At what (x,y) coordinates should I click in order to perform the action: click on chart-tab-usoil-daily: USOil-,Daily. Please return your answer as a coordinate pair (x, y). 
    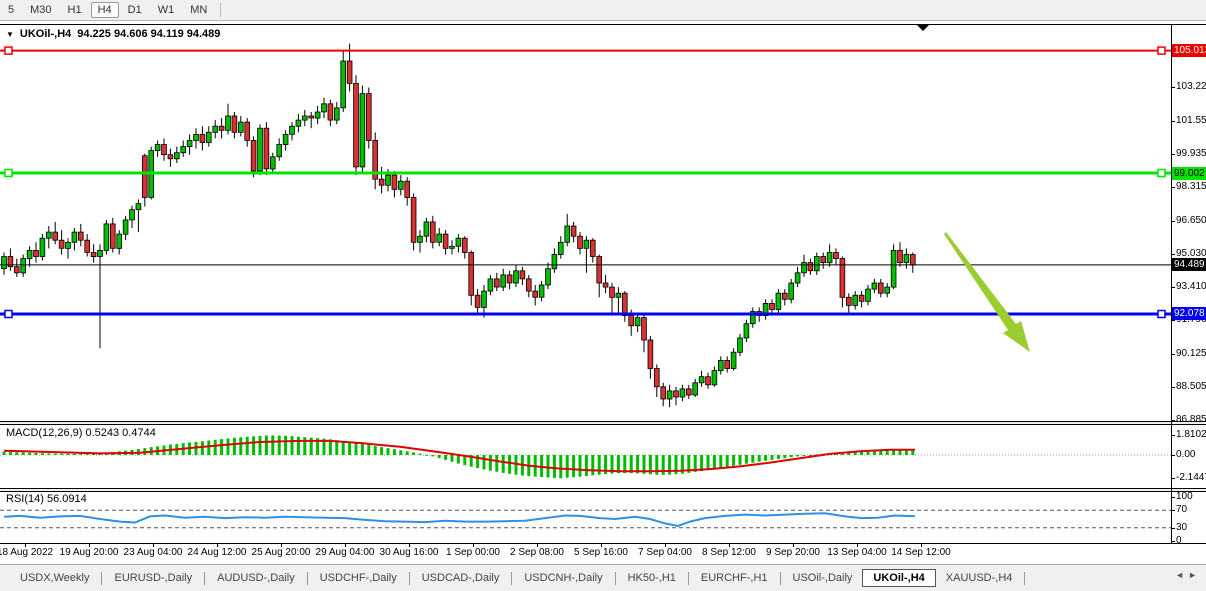
    Looking at the image, I should click on (822, 578).